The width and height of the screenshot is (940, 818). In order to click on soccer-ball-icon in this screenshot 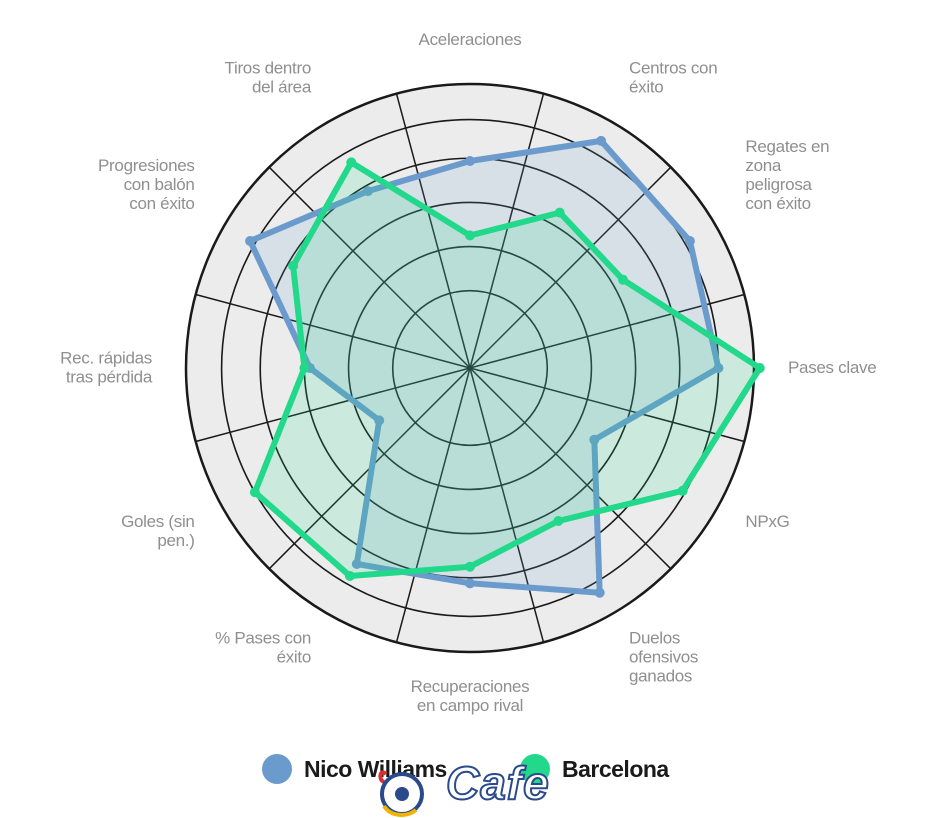, I will do `click(401, 793)`.